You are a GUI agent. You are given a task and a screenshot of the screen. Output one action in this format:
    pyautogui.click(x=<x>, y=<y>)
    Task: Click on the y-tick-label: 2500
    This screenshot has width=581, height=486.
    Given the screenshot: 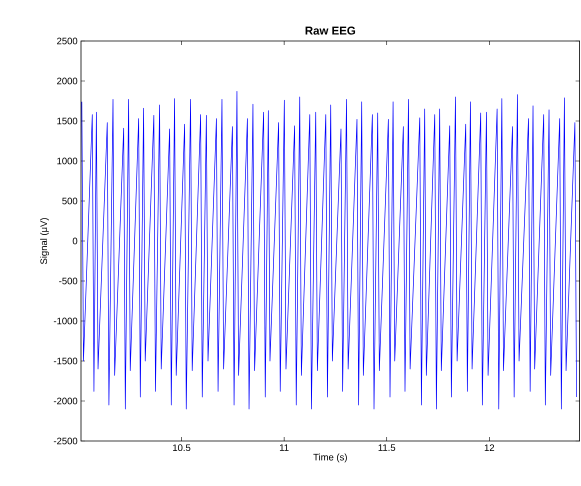 What is the action you would take?
    pyautogui.click(x=67, y=41)
    